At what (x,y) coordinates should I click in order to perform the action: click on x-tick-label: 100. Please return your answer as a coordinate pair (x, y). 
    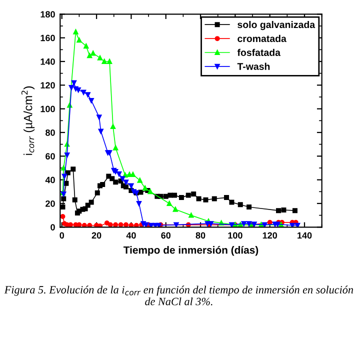
    Looking at the image, I should click on (235, 235).